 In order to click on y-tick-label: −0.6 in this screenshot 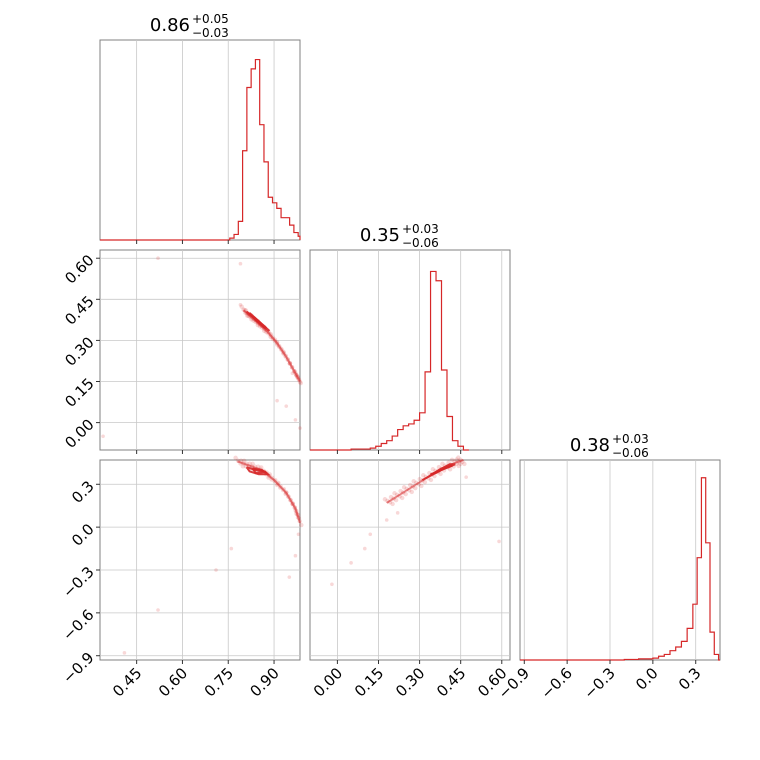, I will do `click(78, 625)`.